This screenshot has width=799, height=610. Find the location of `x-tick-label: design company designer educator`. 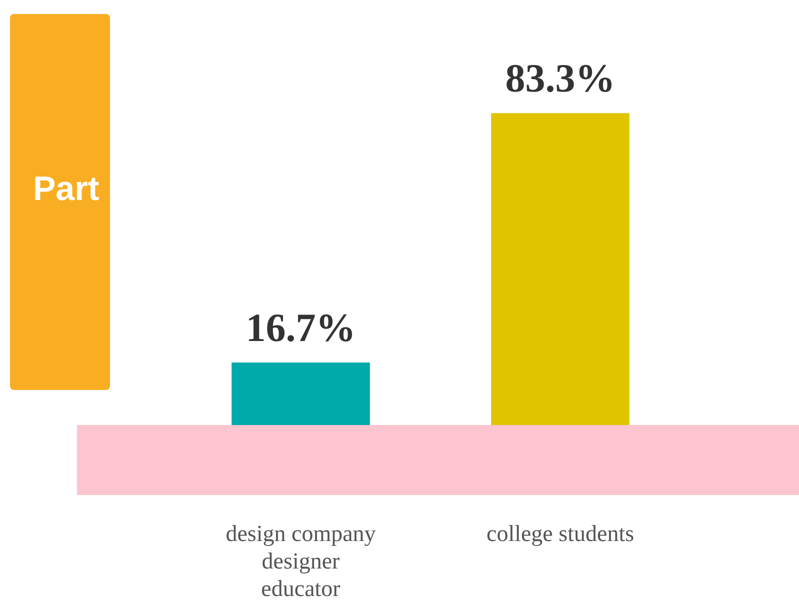

x-tick-label: design company designer educator is located at coordinates (301, 561).